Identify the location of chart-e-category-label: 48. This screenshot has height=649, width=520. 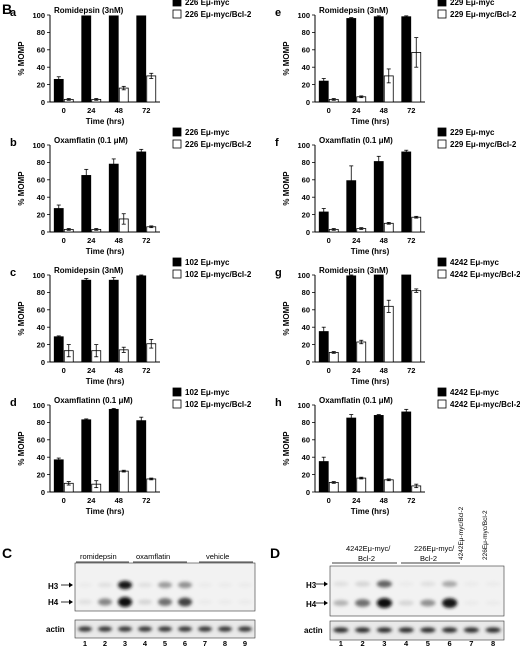
(384, 110).